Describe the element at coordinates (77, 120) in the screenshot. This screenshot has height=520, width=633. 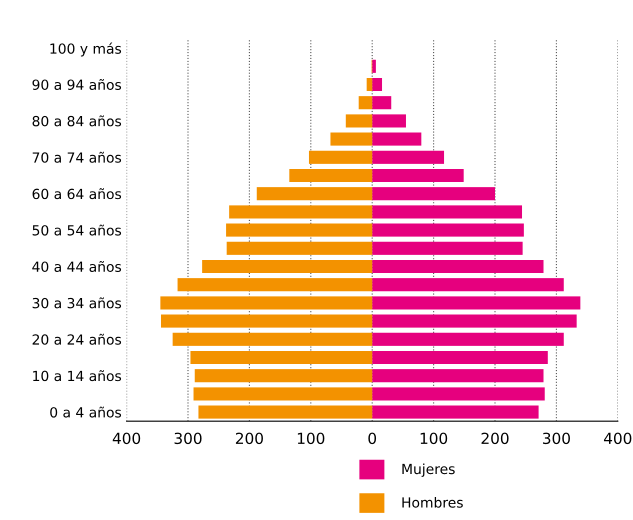
I see `y-tick-label: 80 a 84 años` at that location.